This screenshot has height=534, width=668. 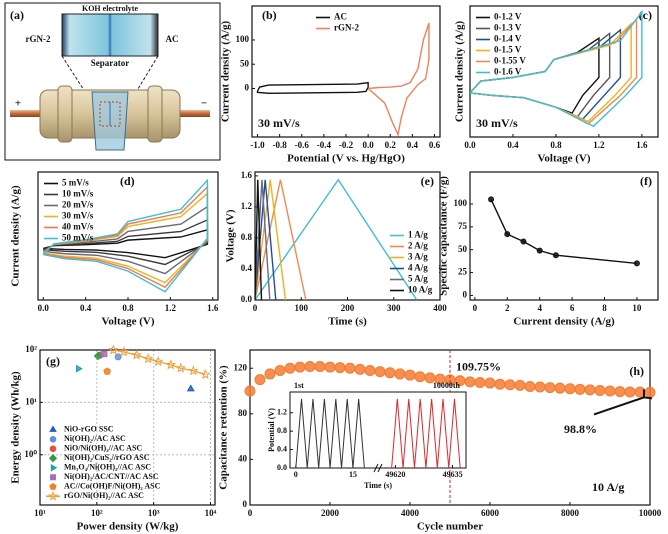 What do you see at coordinates (247, 175) in the screenshot?
I see `y-tick-label: 1.6` at bounding box center [247, 175].